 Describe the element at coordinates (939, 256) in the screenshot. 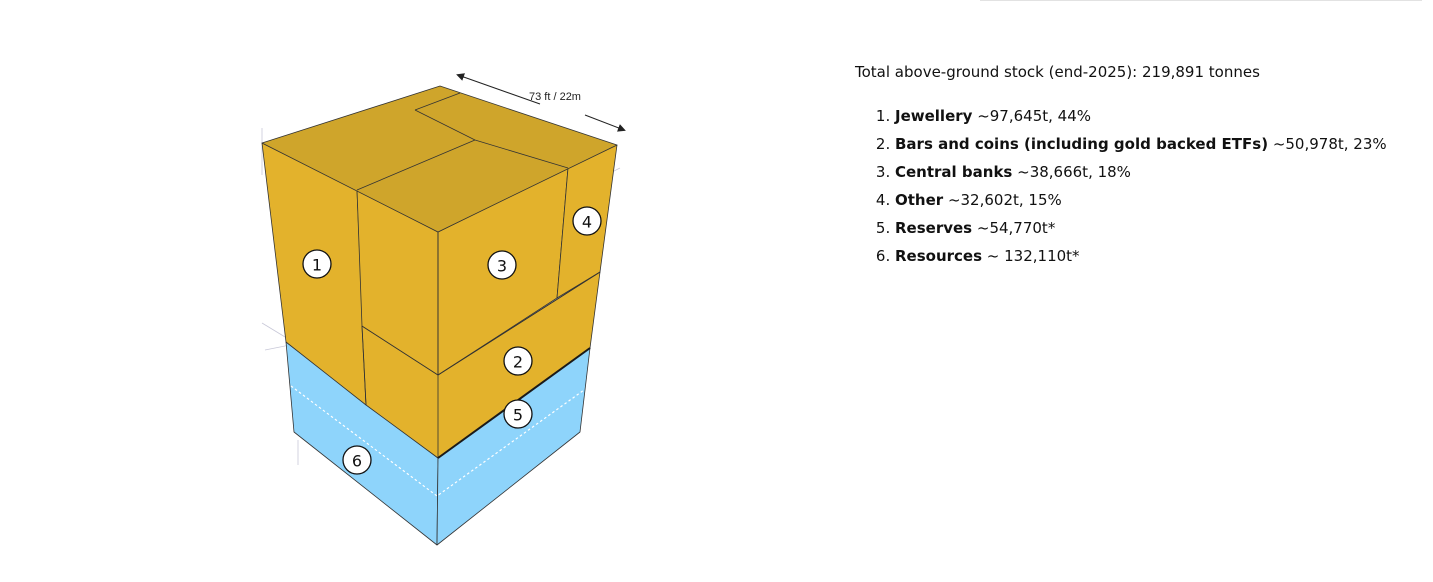

I see `item-label: Resources` at that location.